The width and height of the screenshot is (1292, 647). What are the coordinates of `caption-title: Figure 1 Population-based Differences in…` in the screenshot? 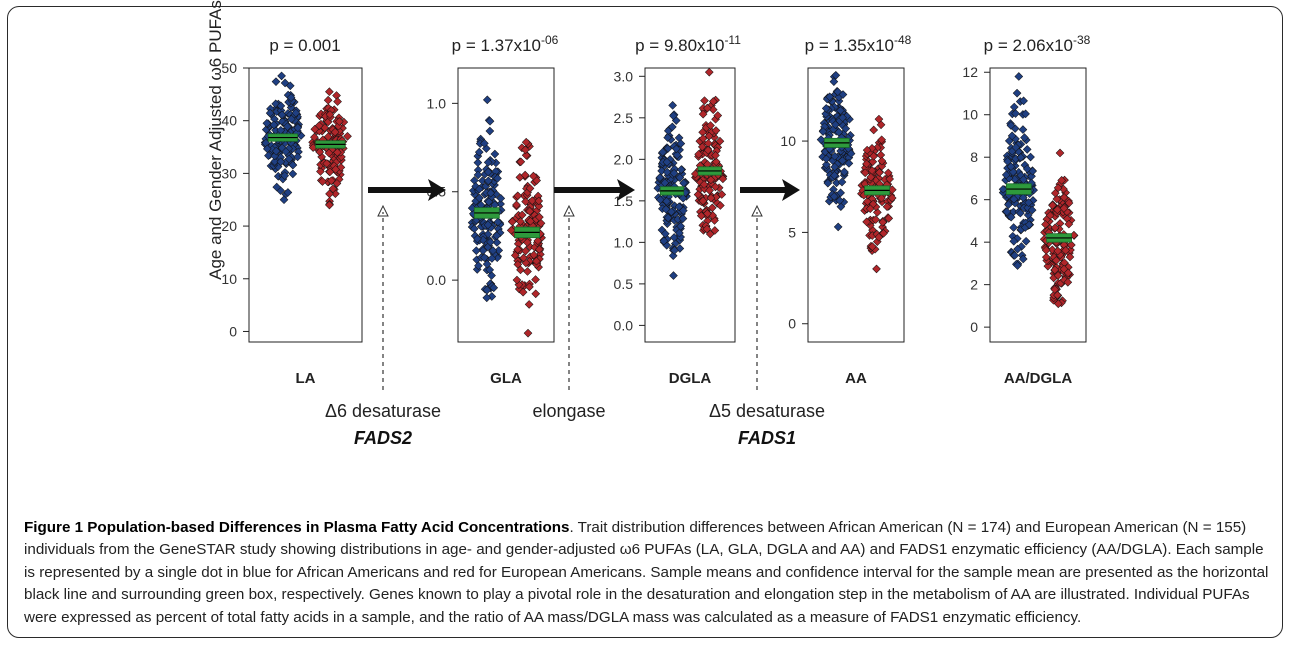 It's located at (297, 527).